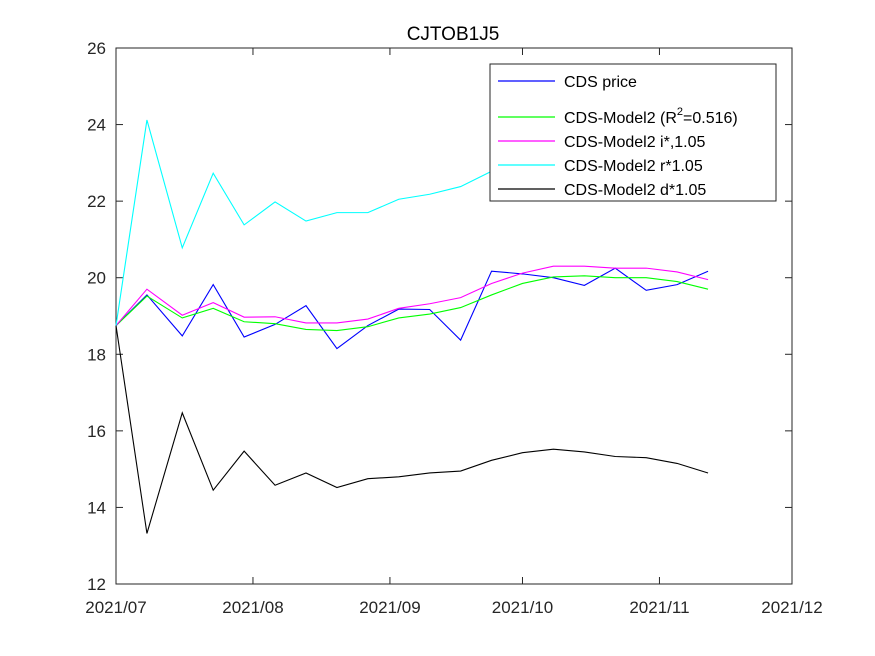 The width and height of the screenshot is (875, 656). What do you see at coordinates (96, 507) in the screenshot?
I see `y-tick-label: 14` at bounding box center [96, 507].